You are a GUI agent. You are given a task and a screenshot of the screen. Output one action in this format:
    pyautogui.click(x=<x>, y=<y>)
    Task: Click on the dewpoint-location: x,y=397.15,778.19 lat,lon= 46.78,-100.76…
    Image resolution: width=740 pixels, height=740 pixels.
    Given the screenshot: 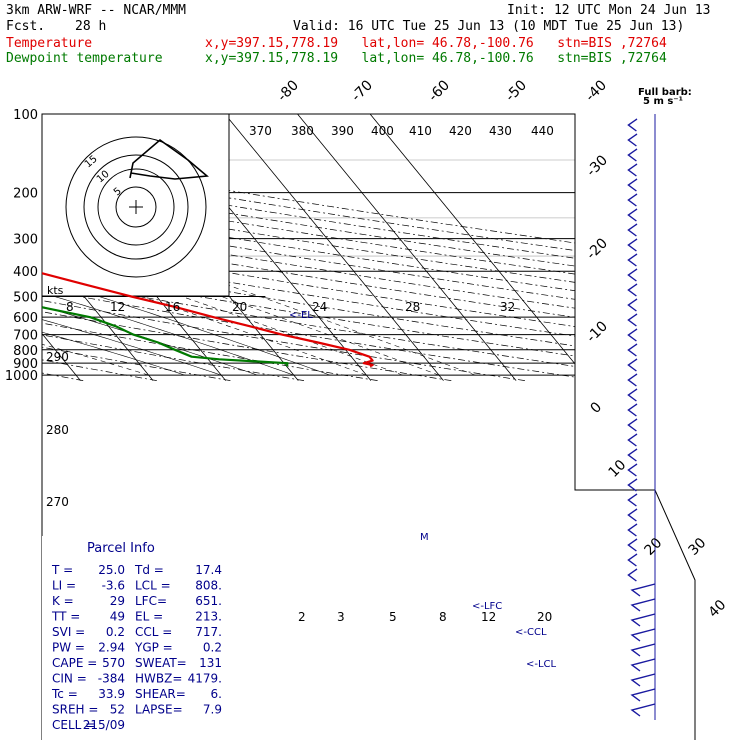 What is the action you would take?
    pyautogui.click(x=436, y=58)
    